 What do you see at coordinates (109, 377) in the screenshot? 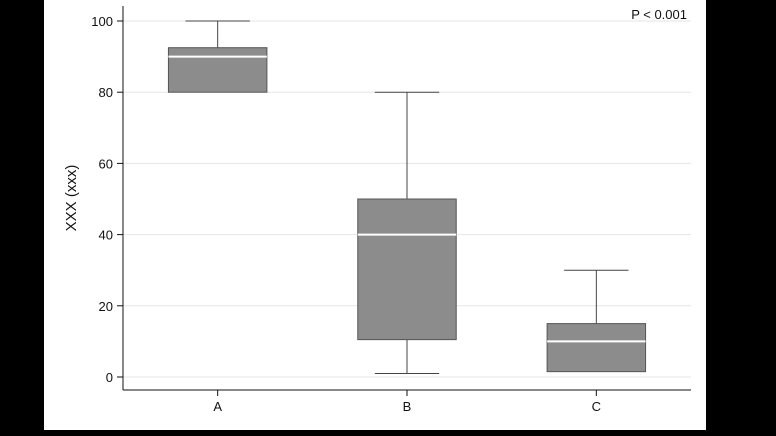
I see `y-tick-label: 0` at bounding box center [109, 377].